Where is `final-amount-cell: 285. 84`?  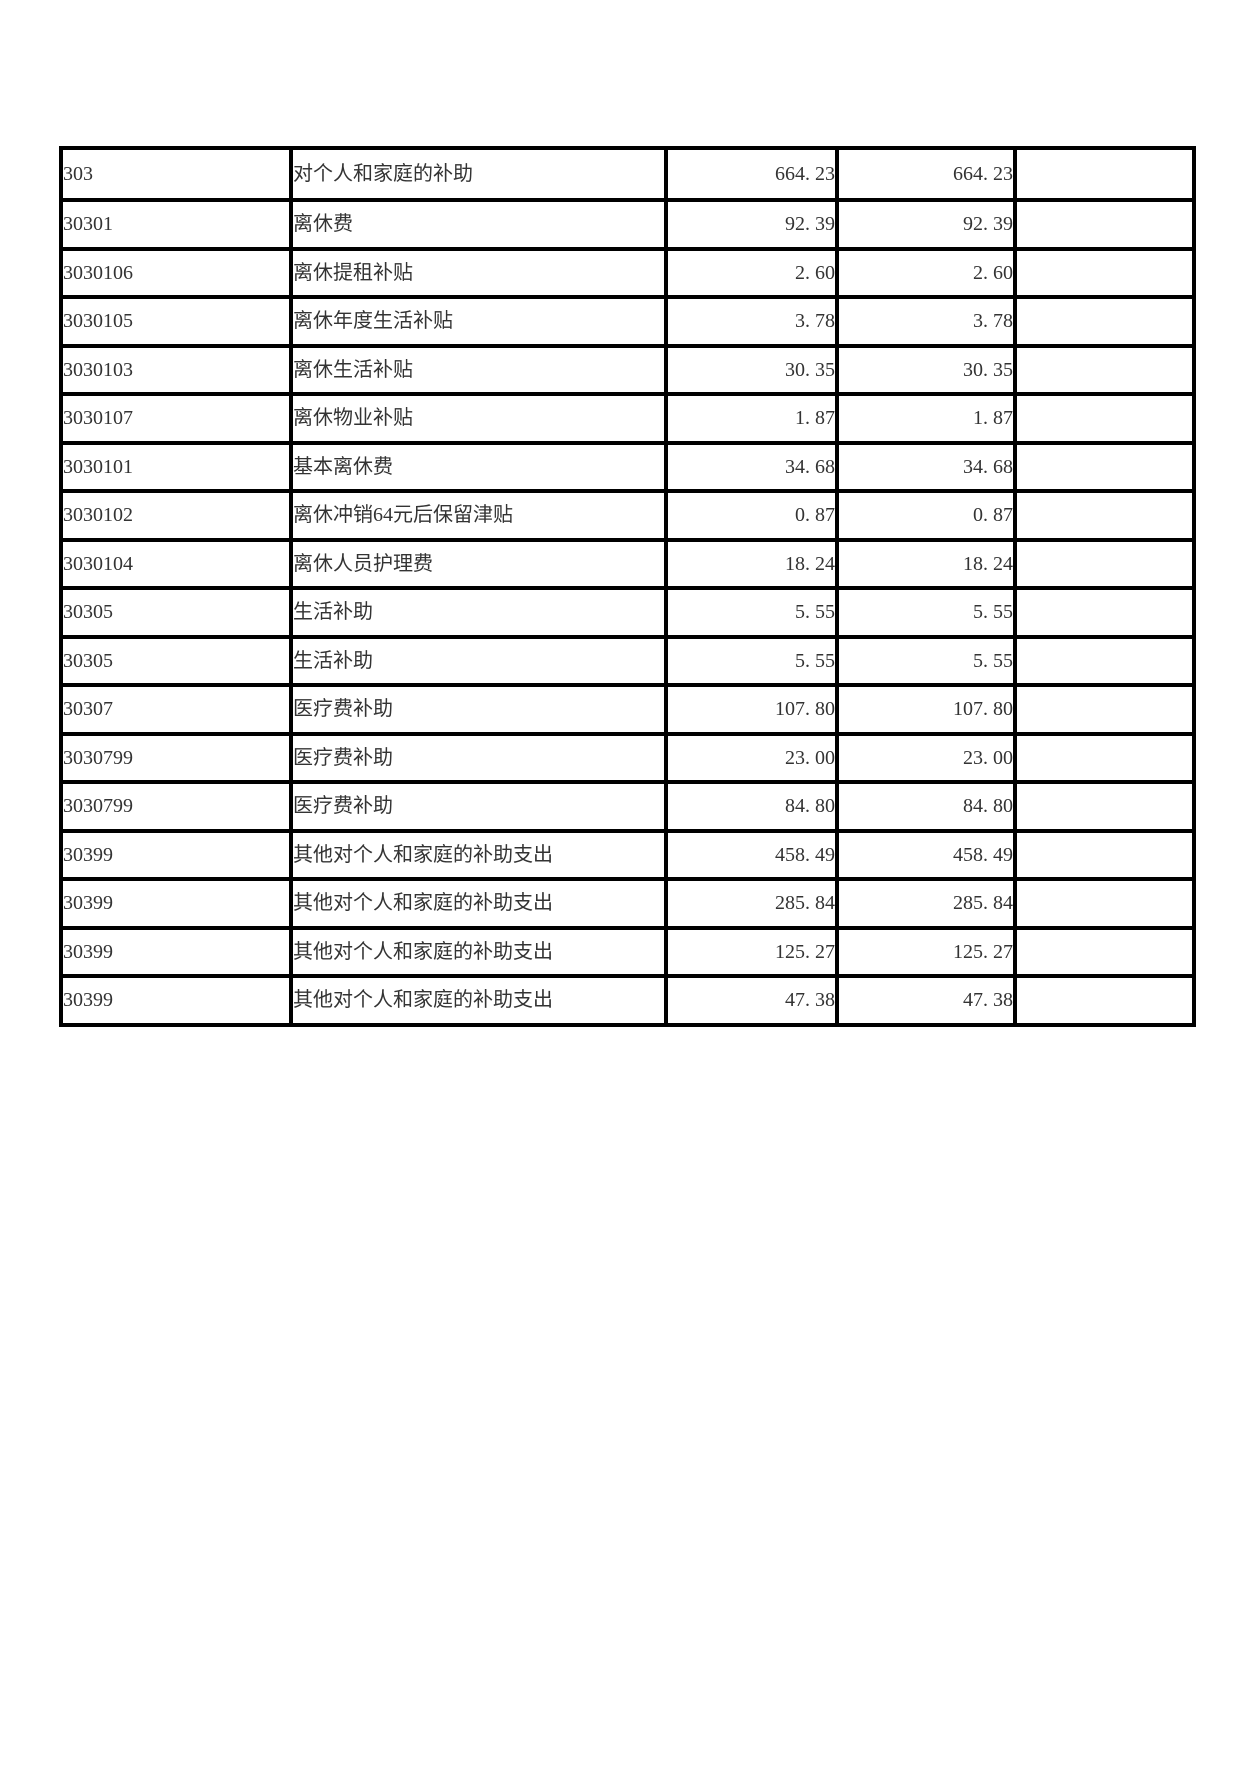 final-amount-cell: 285. 84 is located at coordinates (926, 903).